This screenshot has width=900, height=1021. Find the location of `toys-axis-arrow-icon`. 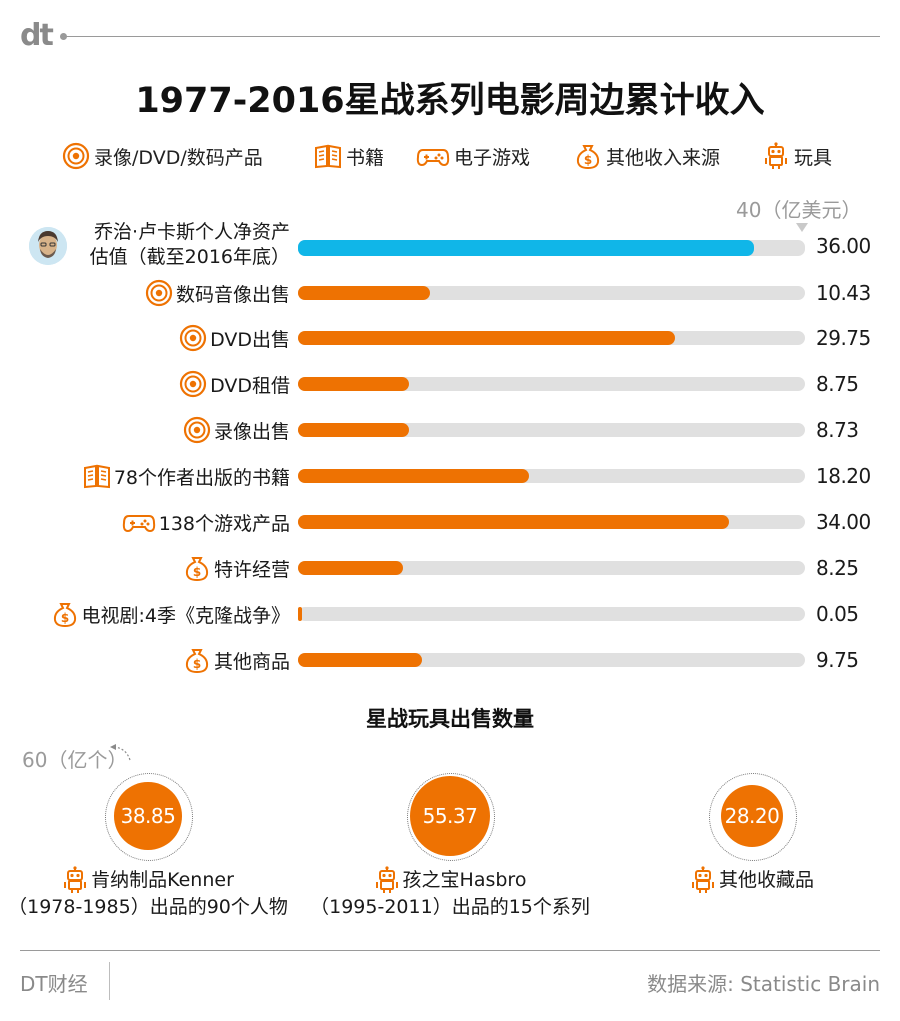

toys-axis-arrow-icon is located at coordinates (120, 752).